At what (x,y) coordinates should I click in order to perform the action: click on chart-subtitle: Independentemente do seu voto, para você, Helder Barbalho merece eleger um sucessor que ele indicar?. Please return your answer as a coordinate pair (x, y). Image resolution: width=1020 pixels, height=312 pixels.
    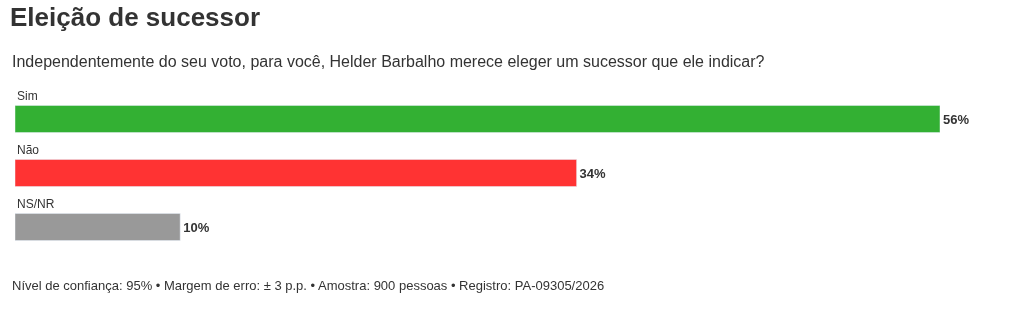
    Looking at the image, I should click on (388, 61).